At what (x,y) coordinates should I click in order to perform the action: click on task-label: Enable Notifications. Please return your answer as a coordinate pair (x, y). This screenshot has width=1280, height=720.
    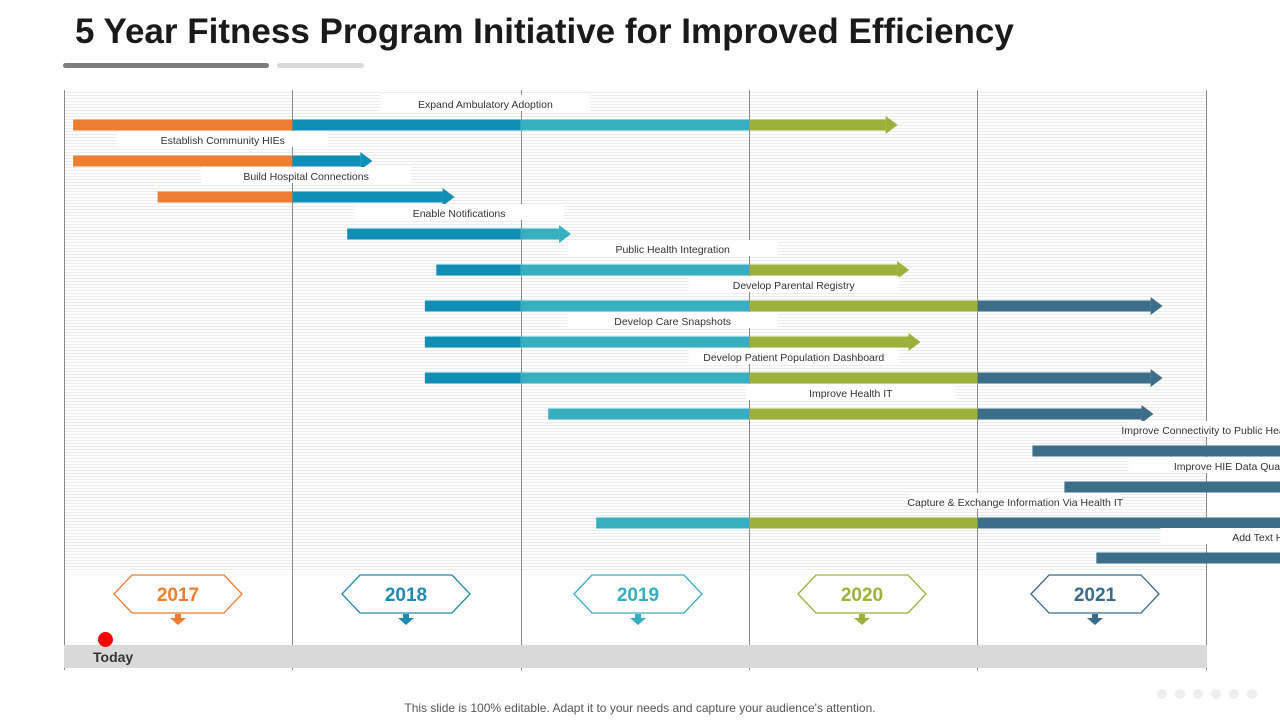
    Looking at the image, I should click on (459, 214).